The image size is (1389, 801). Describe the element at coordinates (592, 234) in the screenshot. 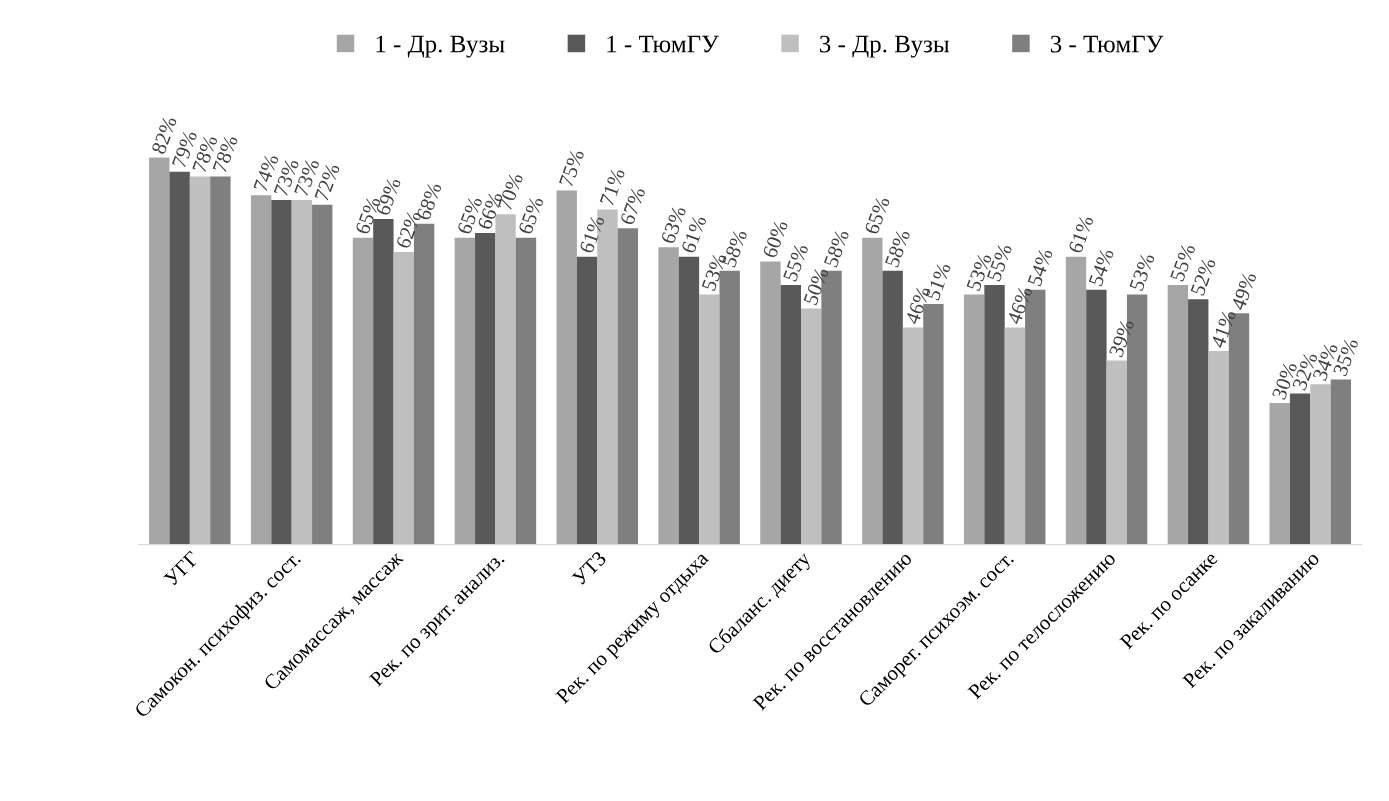

I see `data-label: 61%` at that location.